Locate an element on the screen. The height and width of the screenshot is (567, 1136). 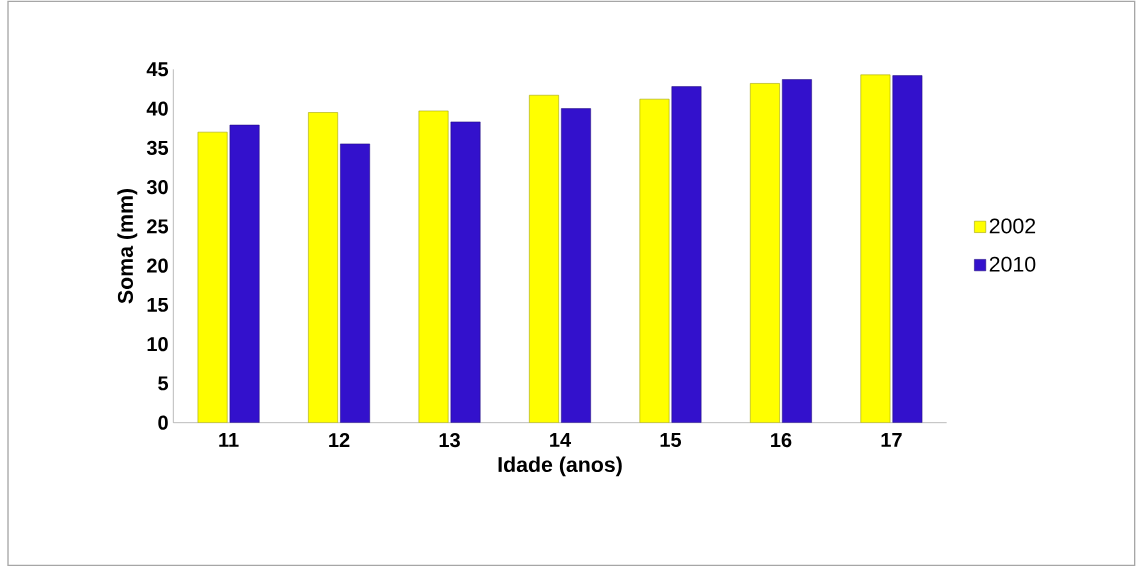
legend-label: 2010 is located at coordinates (1012, 264).